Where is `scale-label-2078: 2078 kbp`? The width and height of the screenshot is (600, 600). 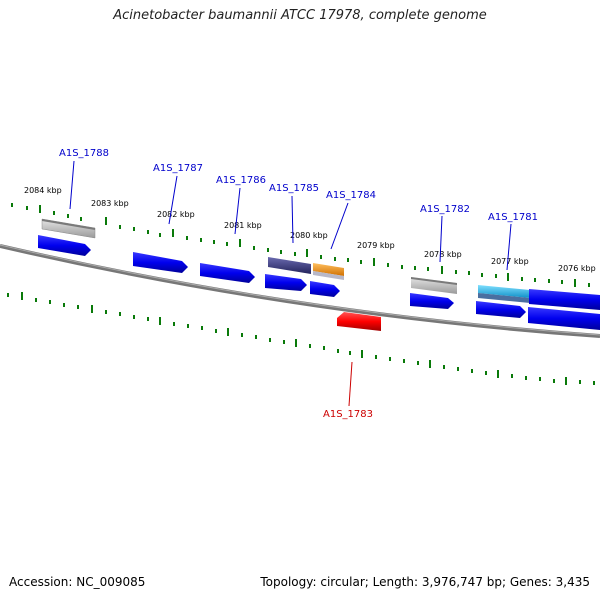 scale-label-2078: 2078 kbp is located at coordinates (443, 254).